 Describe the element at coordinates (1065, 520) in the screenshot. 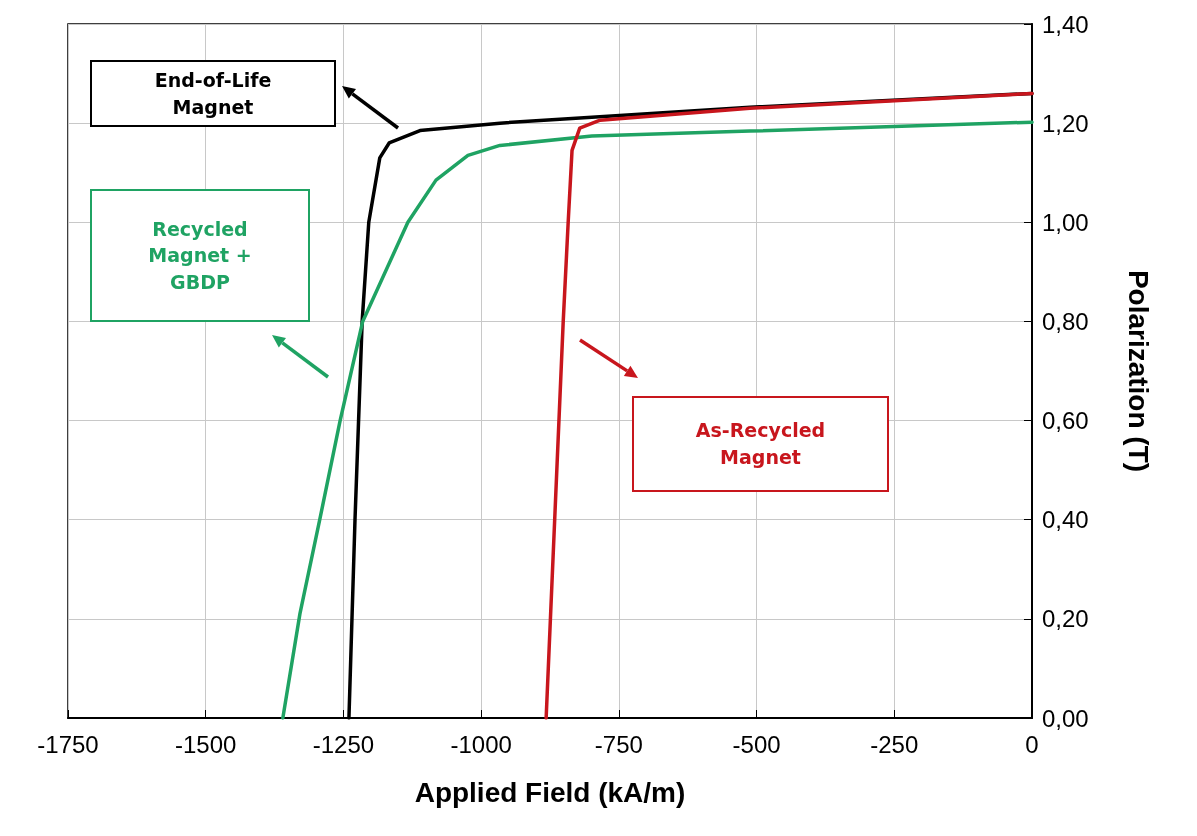

I see `y-tick-label: 0,40` at that location.